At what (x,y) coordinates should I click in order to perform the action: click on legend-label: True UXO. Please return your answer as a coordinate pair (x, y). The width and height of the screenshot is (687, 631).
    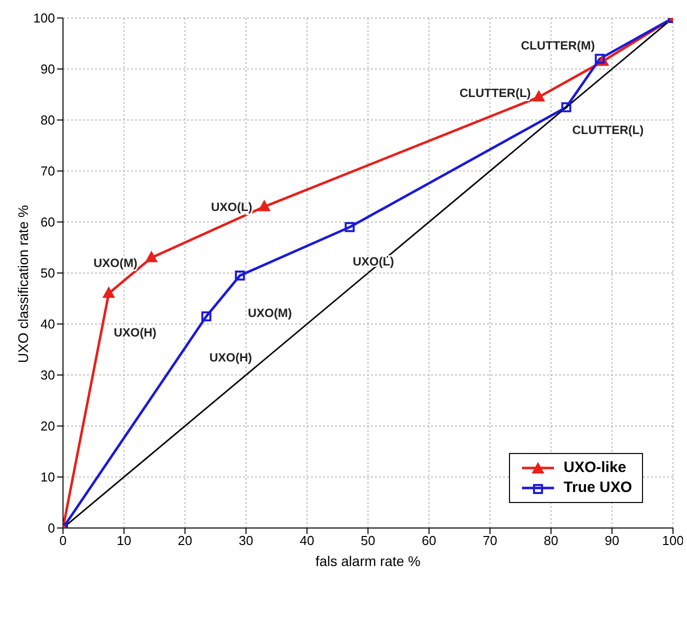
    Looking at the image, I should click on (598, 488).